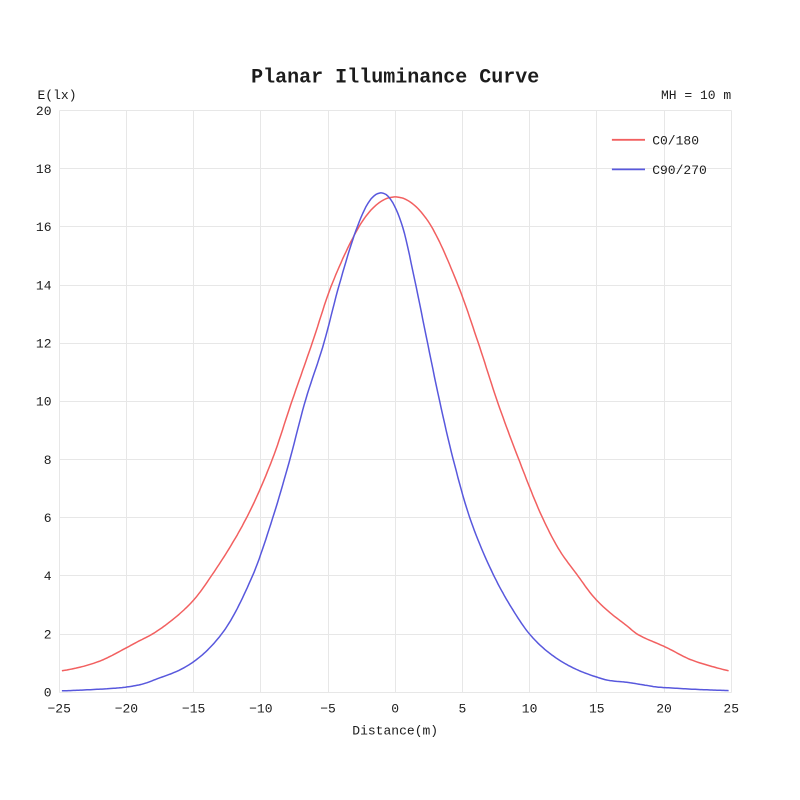 Image resolution: width=800 pixels, height=800 pixels. Describe the element at coordinates (462, 709) in the screenshot. I see `svg-text: 5` at that location.